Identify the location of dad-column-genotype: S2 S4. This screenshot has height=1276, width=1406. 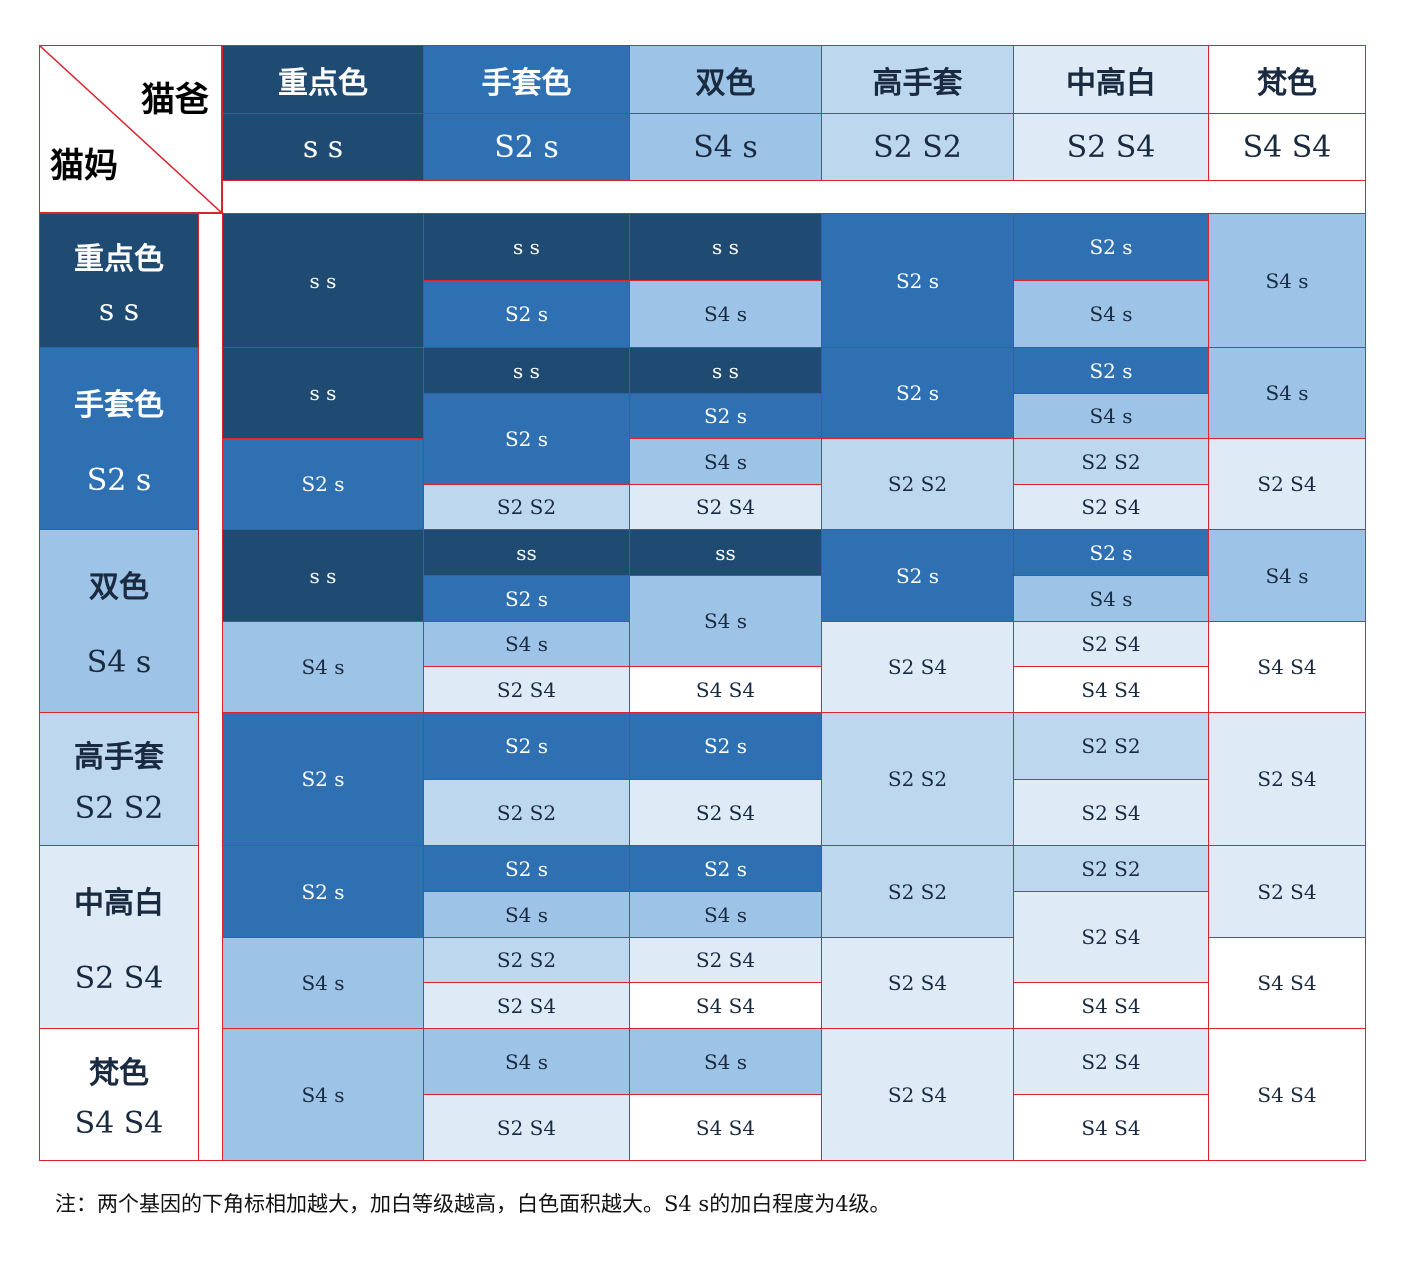
(1111, 147).